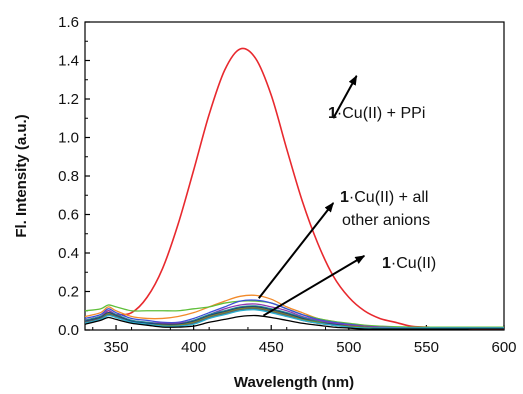  What do you see at coordinates (376, 113) in the screenshot?
I see `annotation-ppi: 1·Cu(II) + PPi` at bounding box center [376, 113].